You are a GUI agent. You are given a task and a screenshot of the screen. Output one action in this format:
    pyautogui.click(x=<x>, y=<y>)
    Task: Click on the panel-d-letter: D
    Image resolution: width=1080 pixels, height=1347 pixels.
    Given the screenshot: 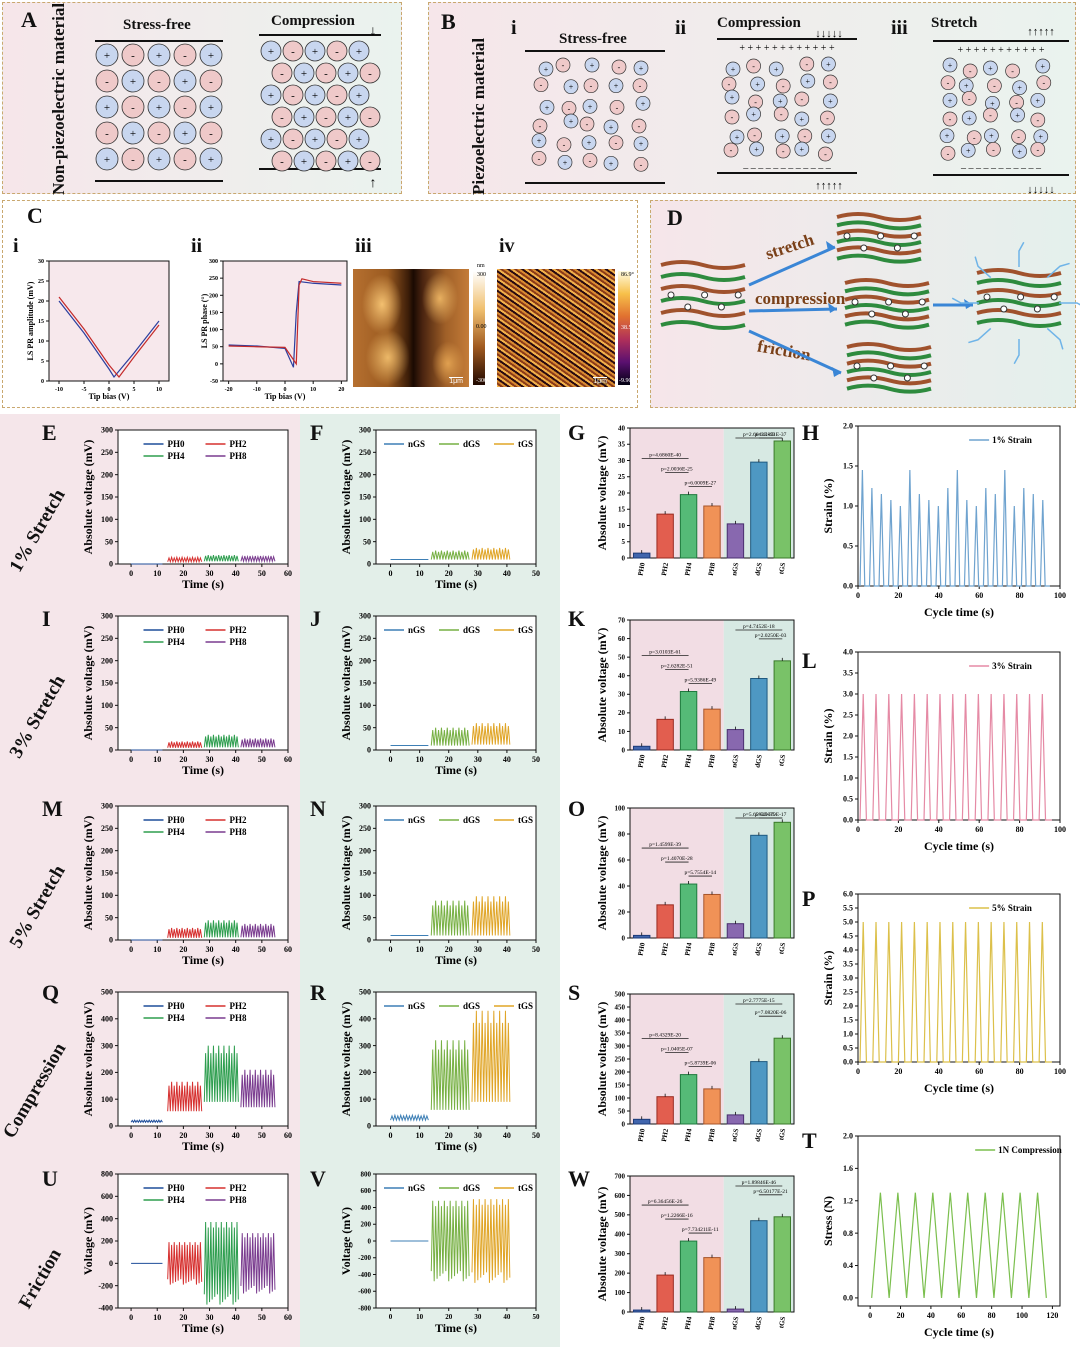 What is the action you would take?
    pyautogui.click(x=675, y=217)
    